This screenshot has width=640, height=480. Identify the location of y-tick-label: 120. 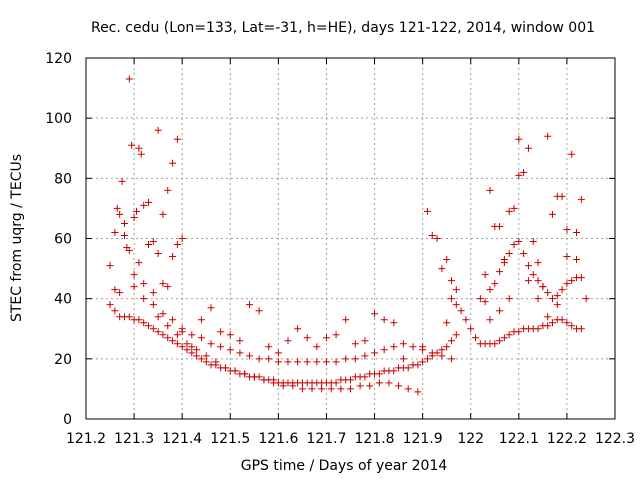
(58, 59).